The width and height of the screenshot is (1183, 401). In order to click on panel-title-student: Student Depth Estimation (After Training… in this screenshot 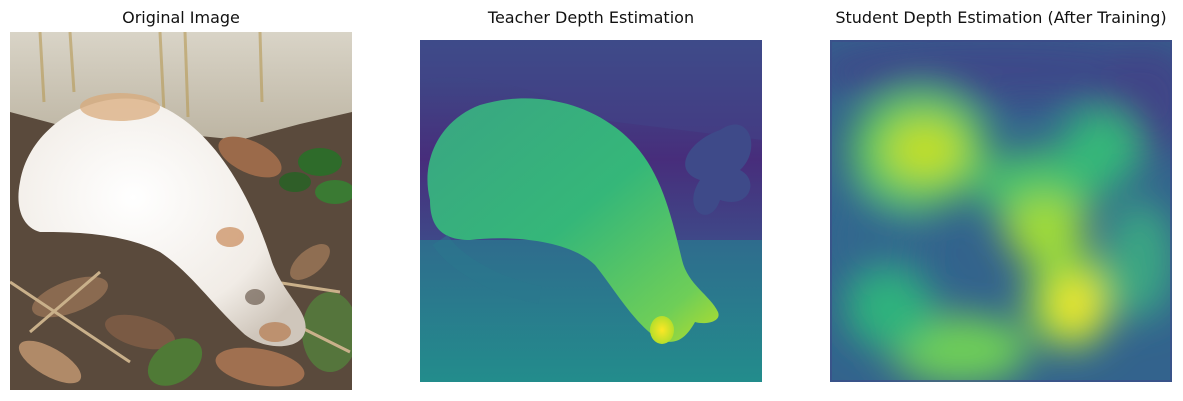, I will do `click(1001, 17)`.